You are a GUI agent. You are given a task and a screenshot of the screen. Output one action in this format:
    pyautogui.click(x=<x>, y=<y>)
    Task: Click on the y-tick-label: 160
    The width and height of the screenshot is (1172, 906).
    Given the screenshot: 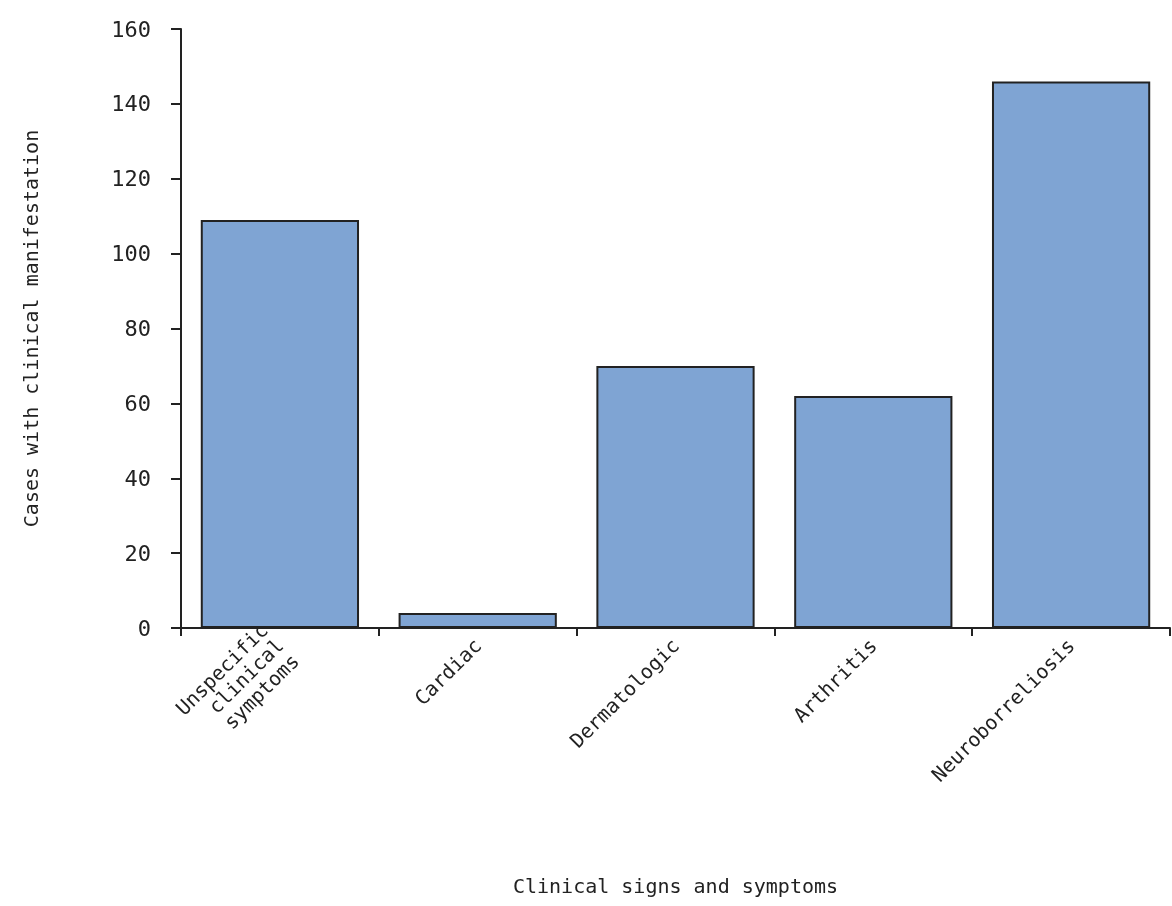 What is the action you would take?
    pyautogui.click(x=131, y=29)
    